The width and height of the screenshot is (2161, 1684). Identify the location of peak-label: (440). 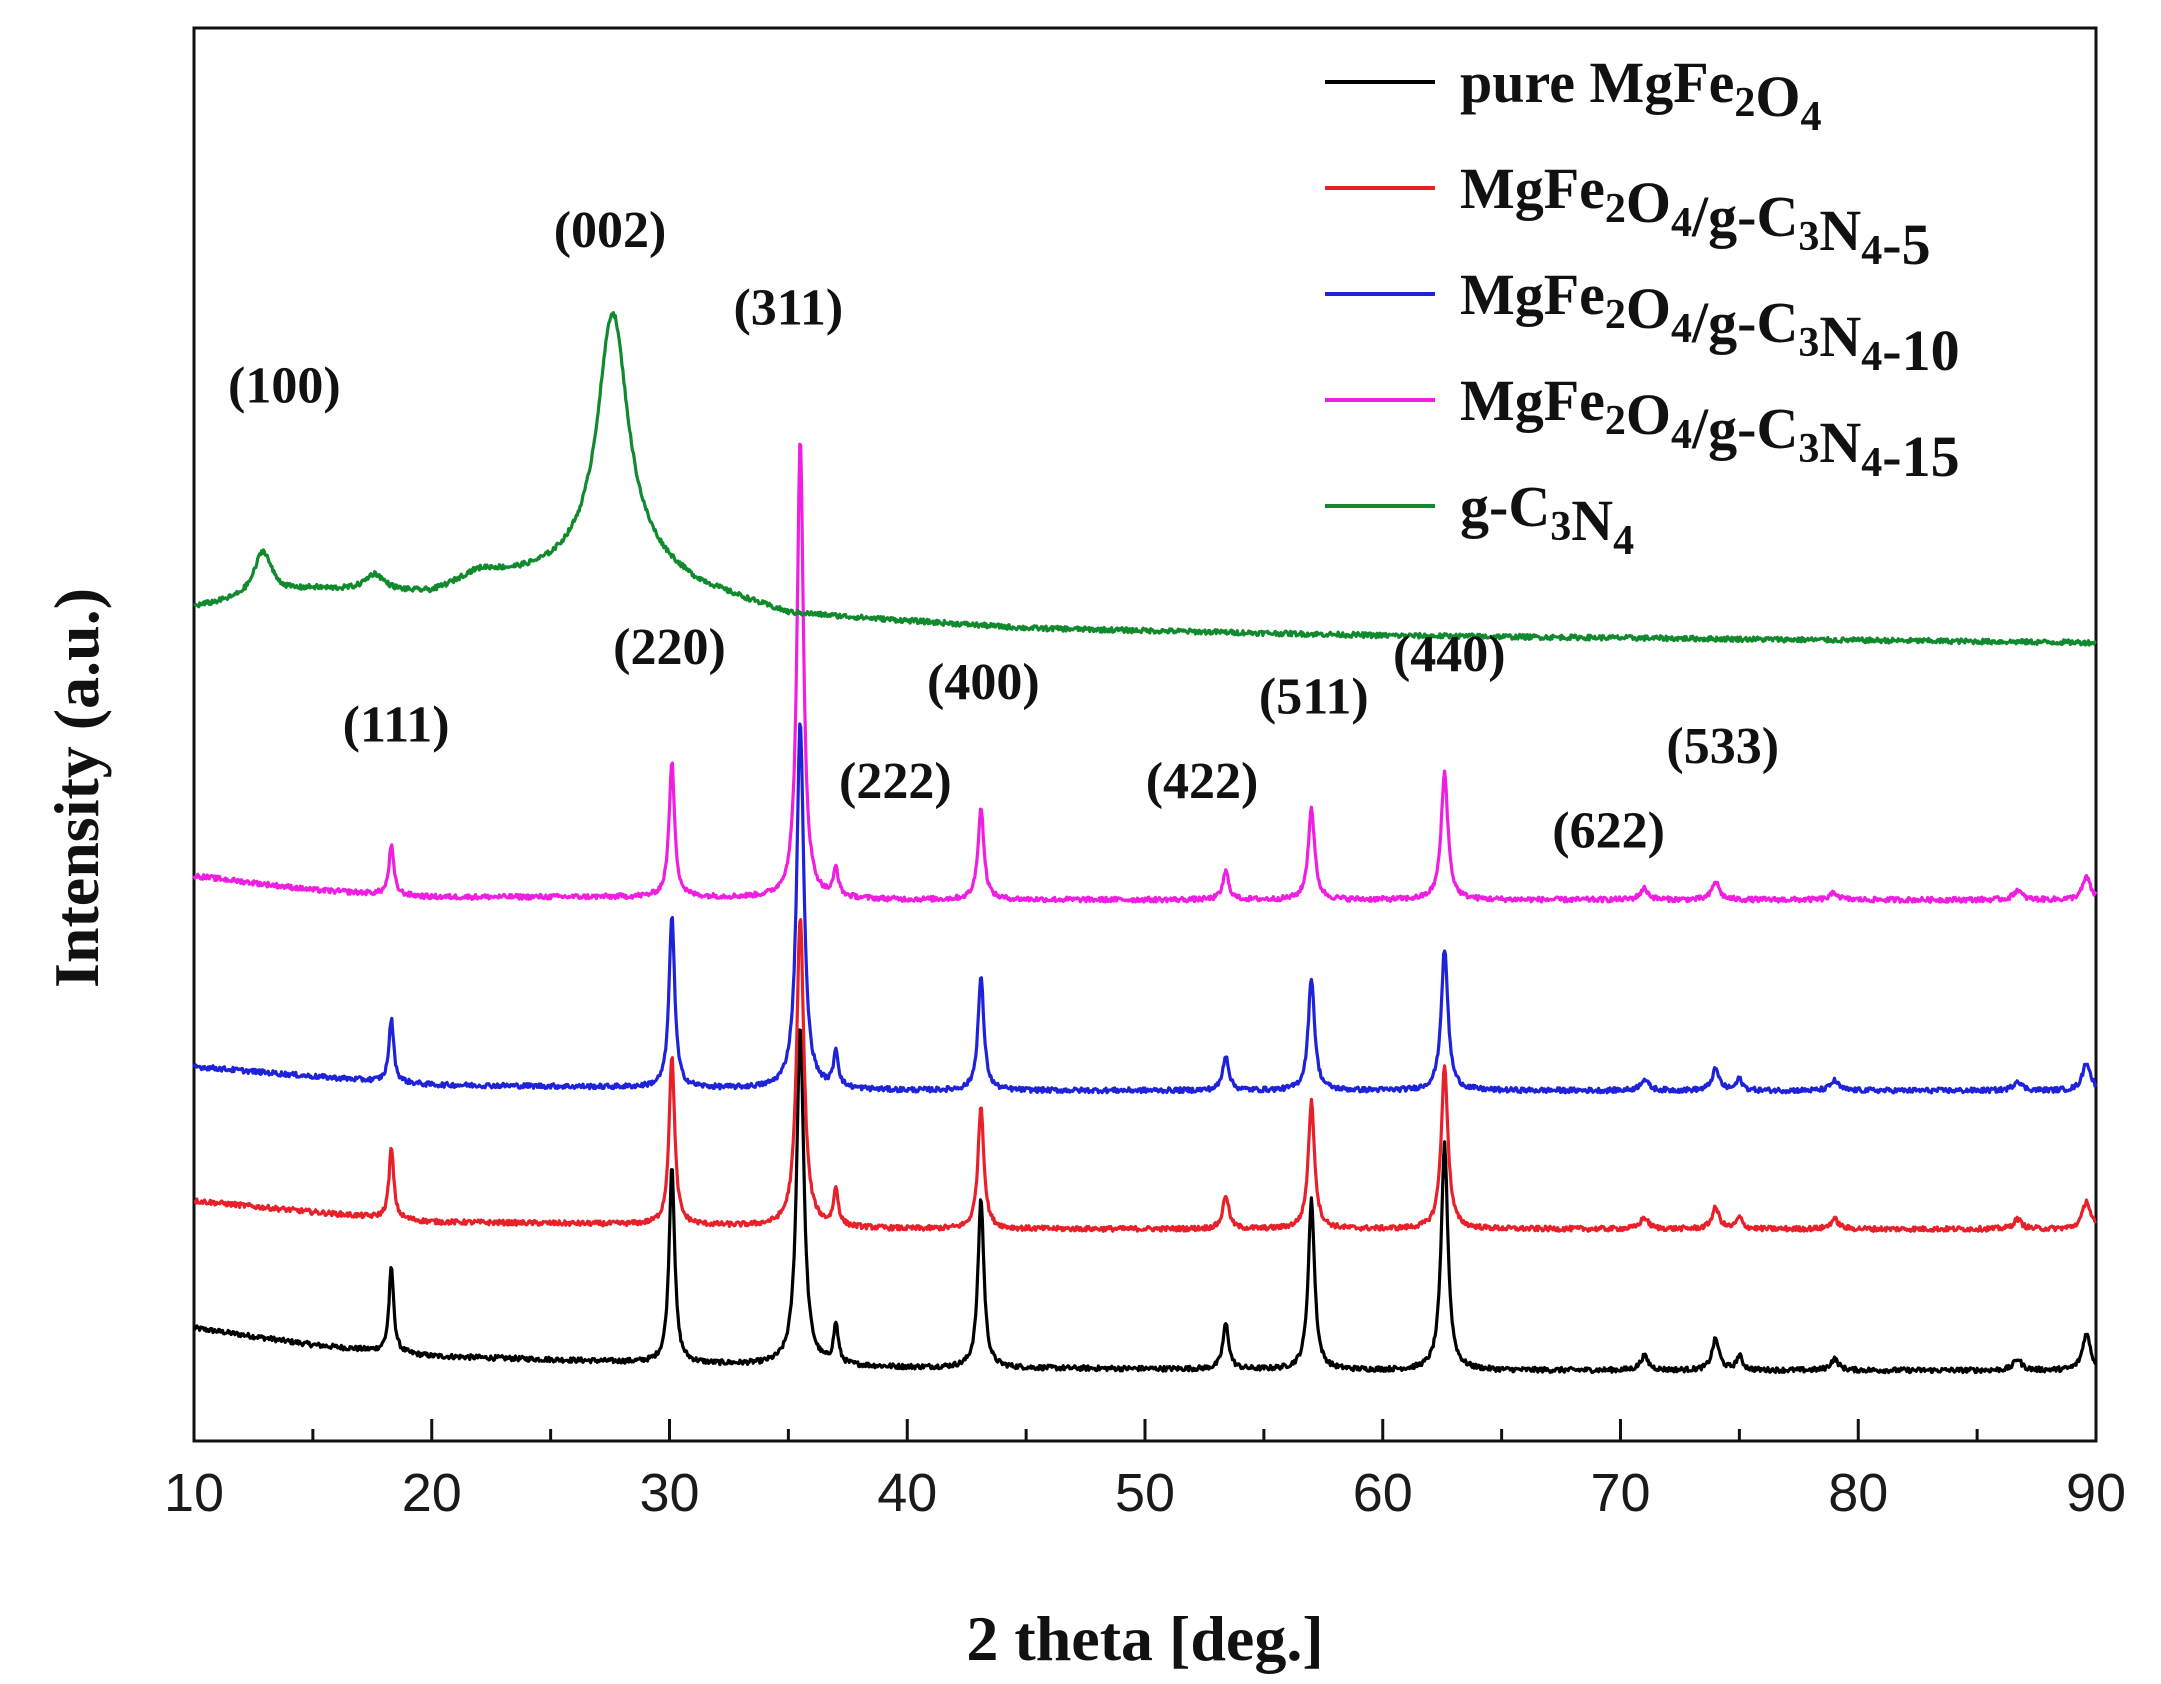
(1449, 654).